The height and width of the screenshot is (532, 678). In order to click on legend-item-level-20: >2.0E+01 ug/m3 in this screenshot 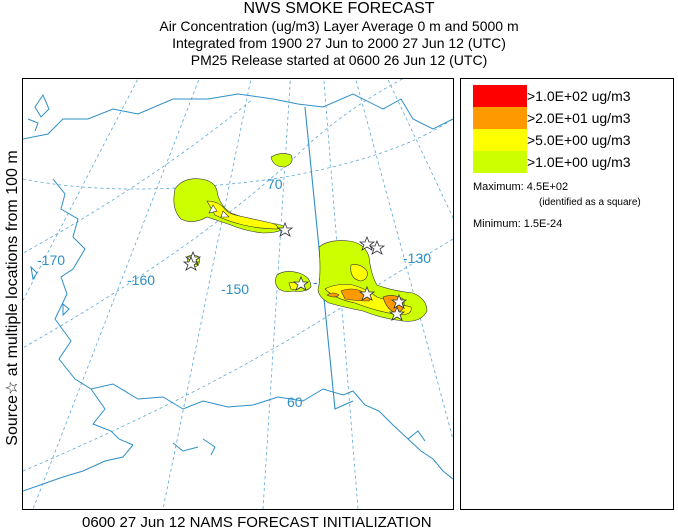, I will do `click(571, 118)`.